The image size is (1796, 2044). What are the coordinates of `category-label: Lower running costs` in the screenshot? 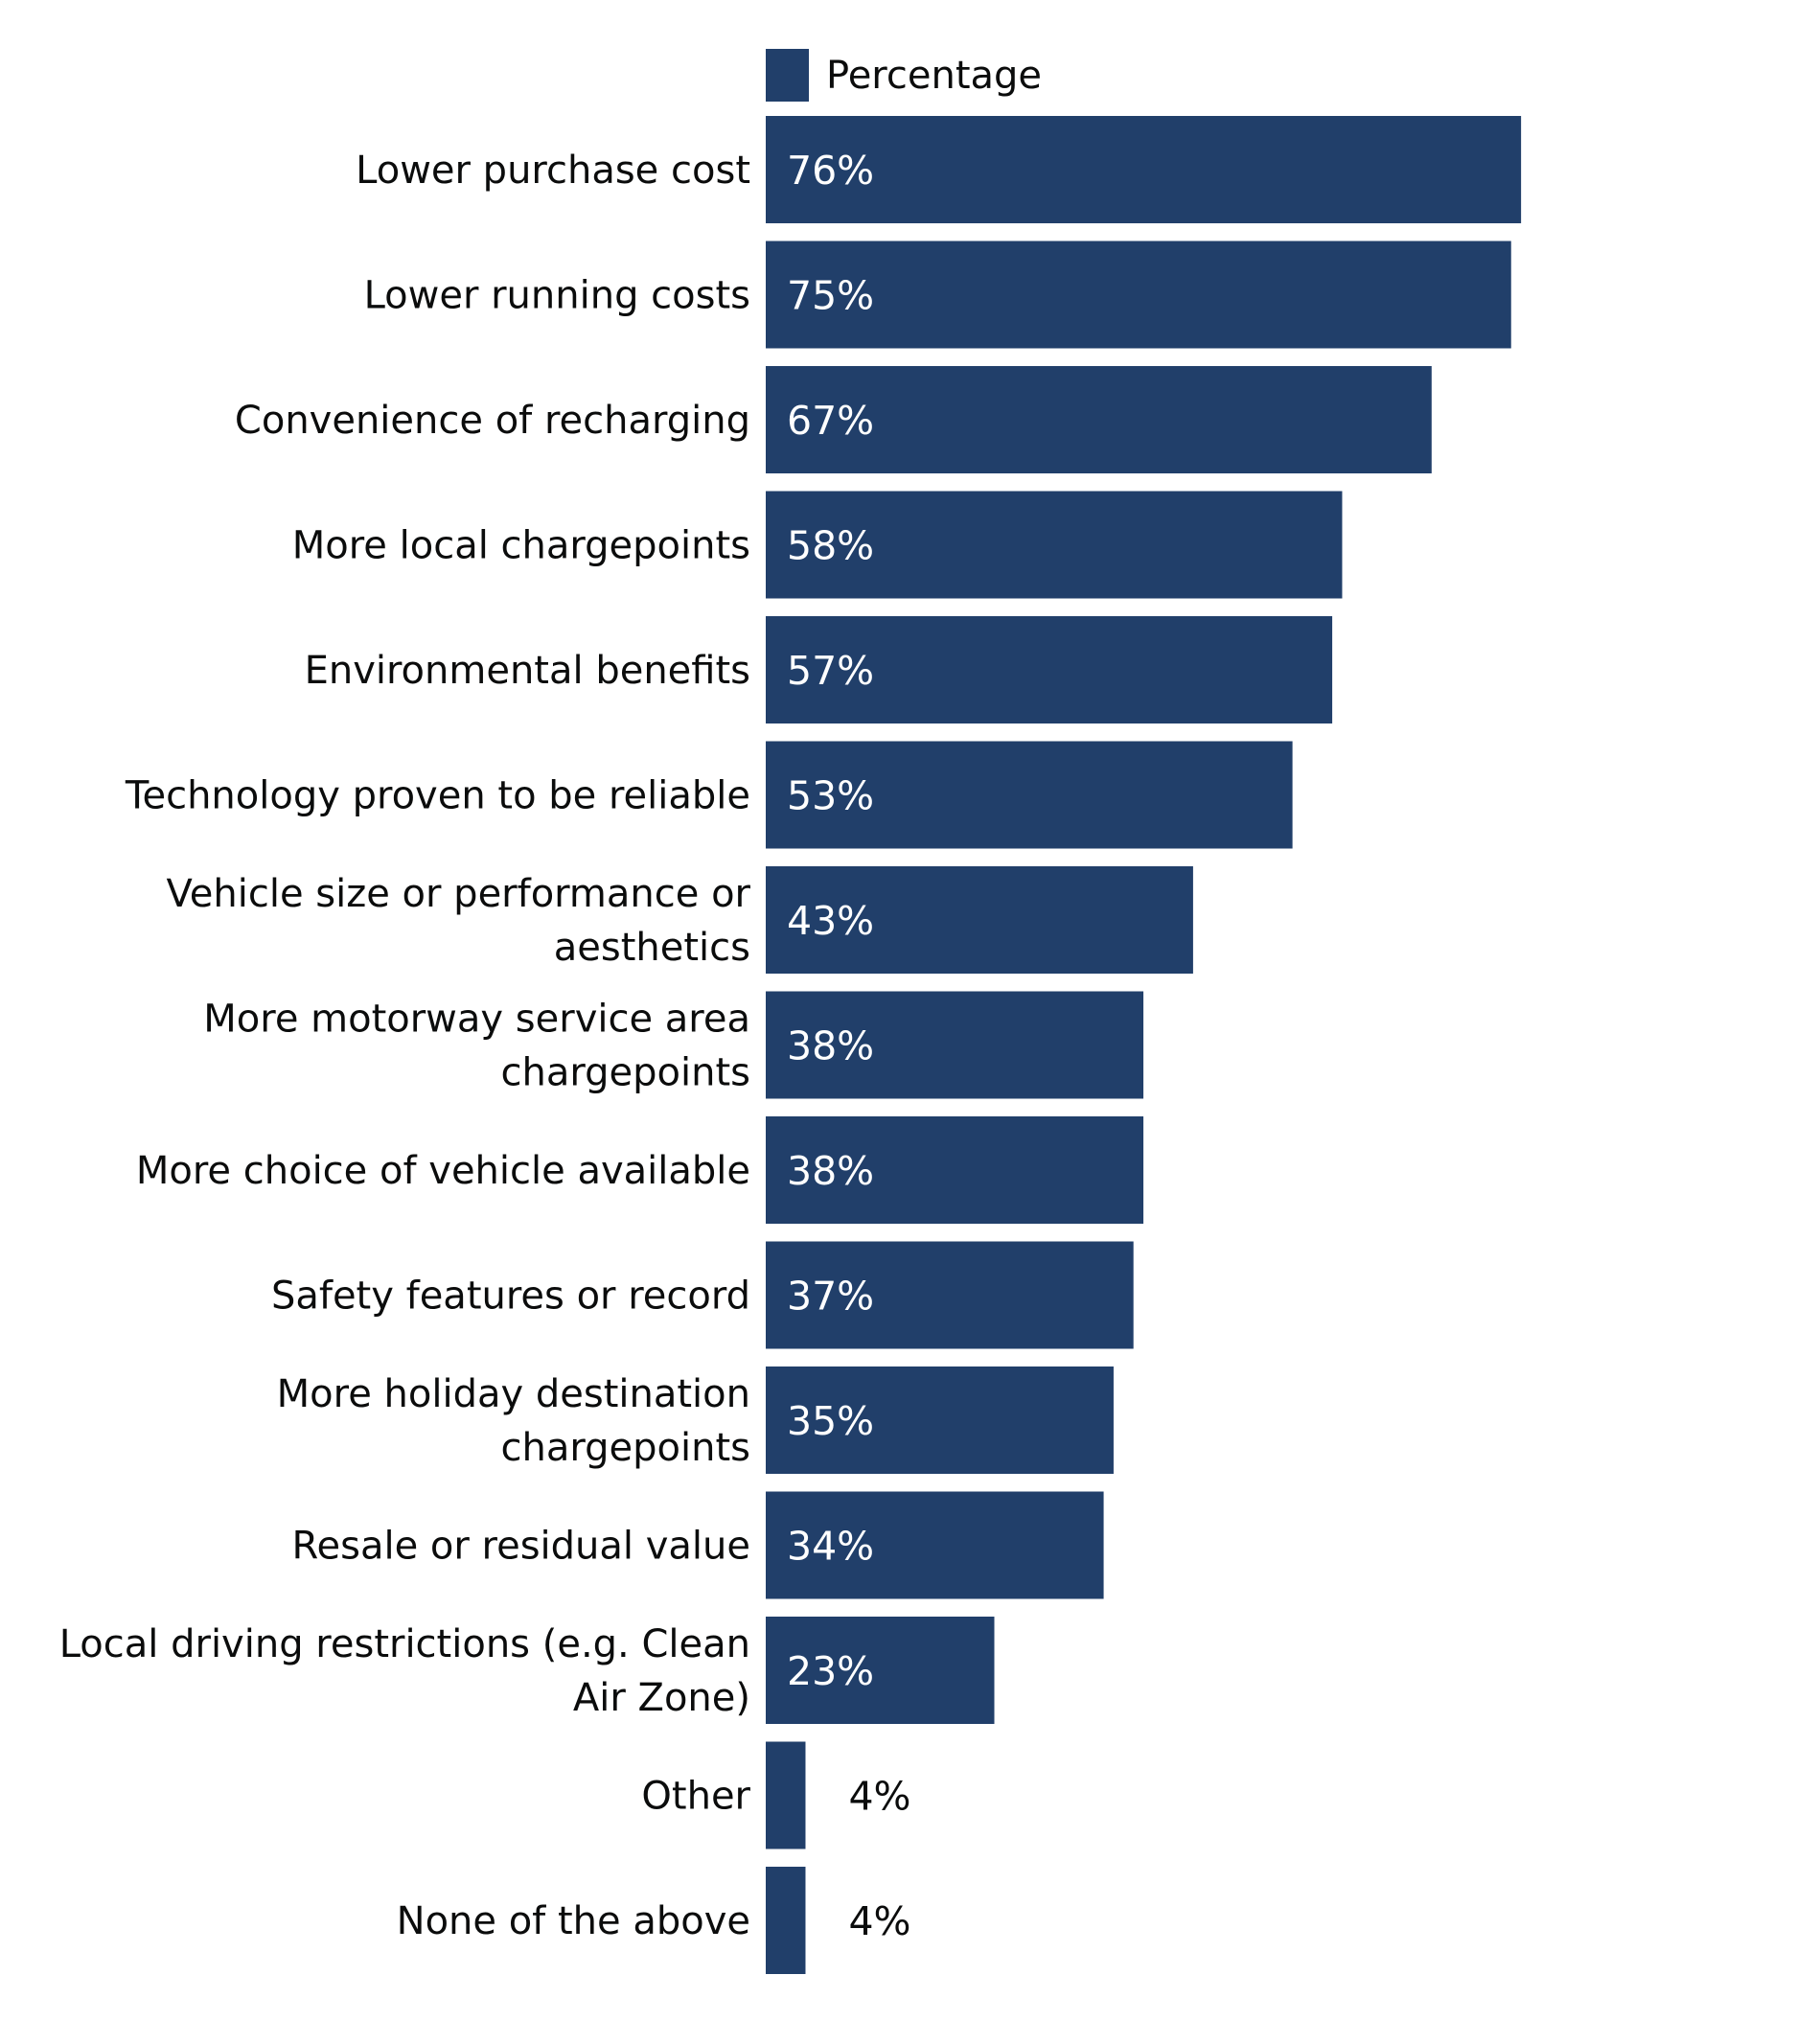 It's located at (557, 296).